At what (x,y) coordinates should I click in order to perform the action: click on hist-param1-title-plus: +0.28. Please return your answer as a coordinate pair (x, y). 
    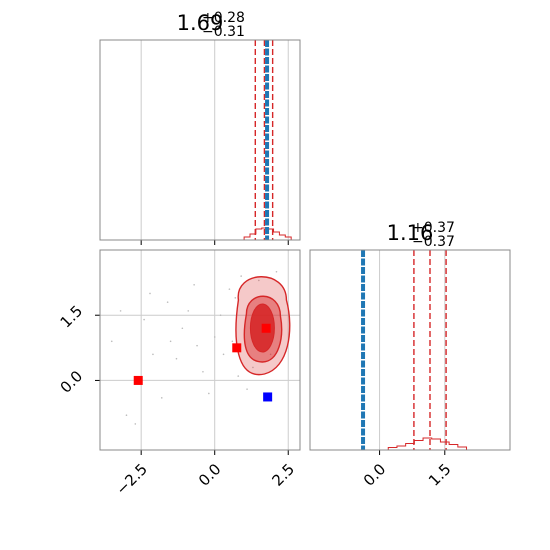
    Looking at the image, I should click on (223, 18).